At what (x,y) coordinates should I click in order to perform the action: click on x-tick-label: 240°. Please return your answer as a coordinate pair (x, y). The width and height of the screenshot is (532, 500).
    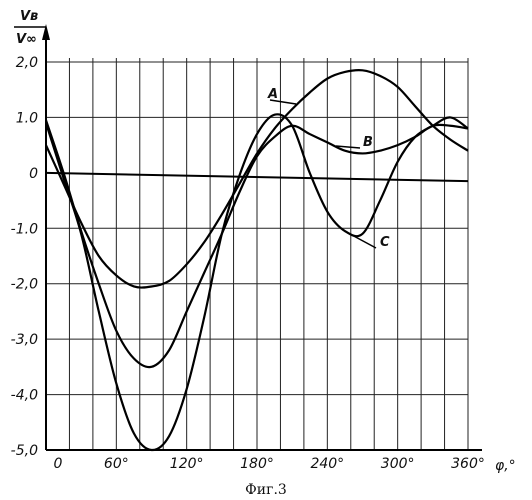
    Looking at the image, I should click on (327, 464).